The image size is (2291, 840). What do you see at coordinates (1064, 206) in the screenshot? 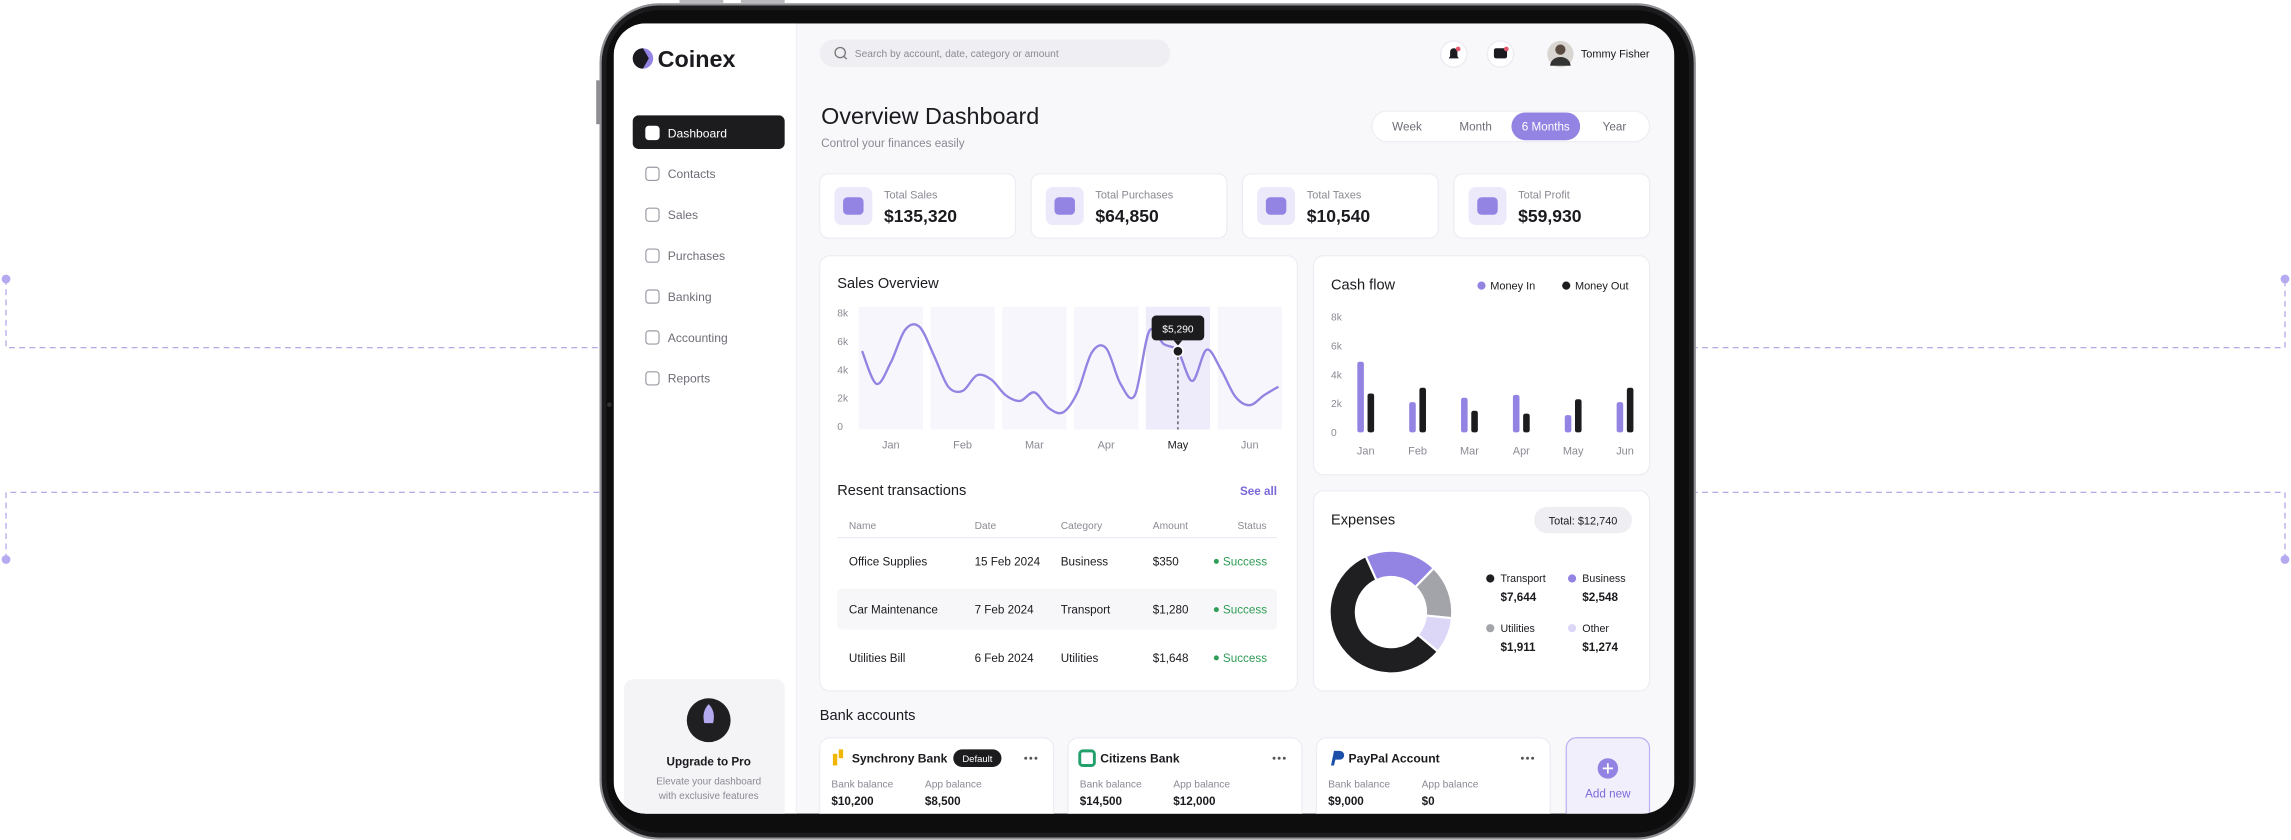
I see `stat-glyph` at bounding box center [1064, 206].